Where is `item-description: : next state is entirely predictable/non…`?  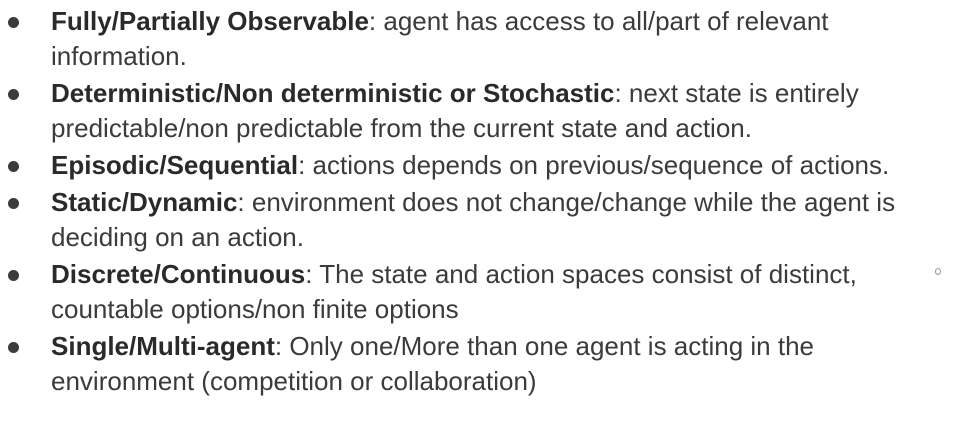 item-description: : next state is entirely predictable/non… is located at coordinates (455, 110).